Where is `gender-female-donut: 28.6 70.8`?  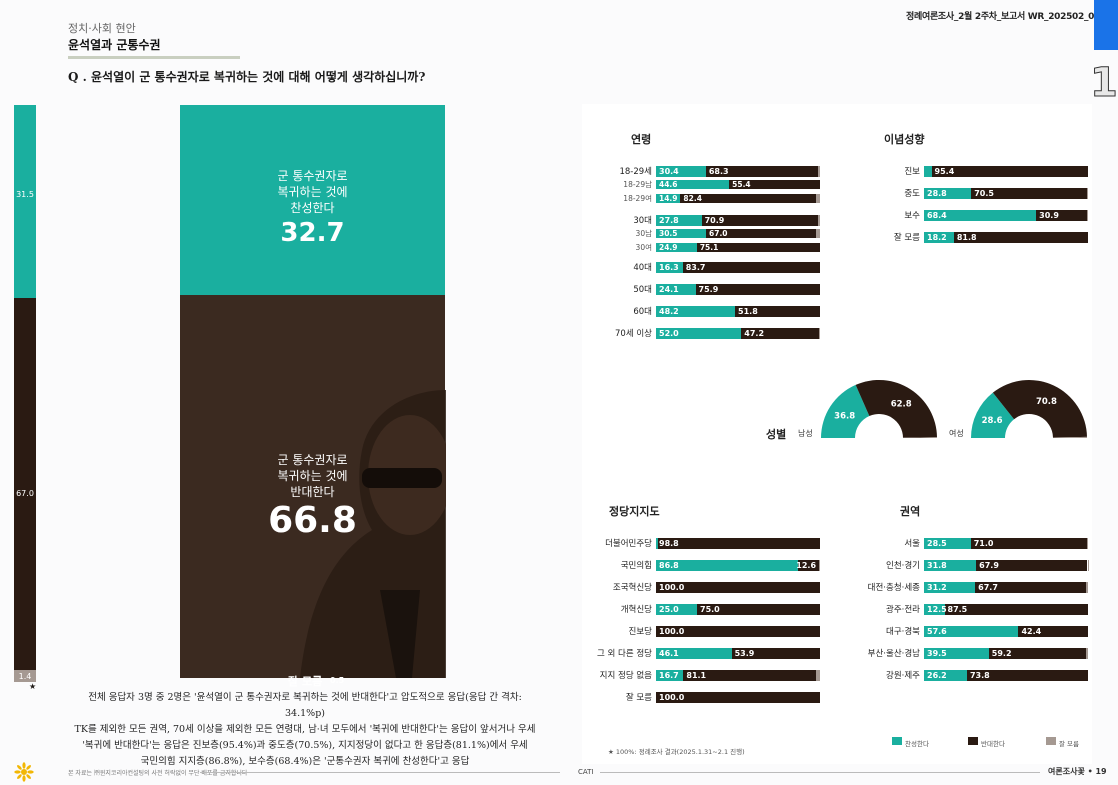 gender-female-donut: 28.6 70.8 is located at coordinates (1029, 409).